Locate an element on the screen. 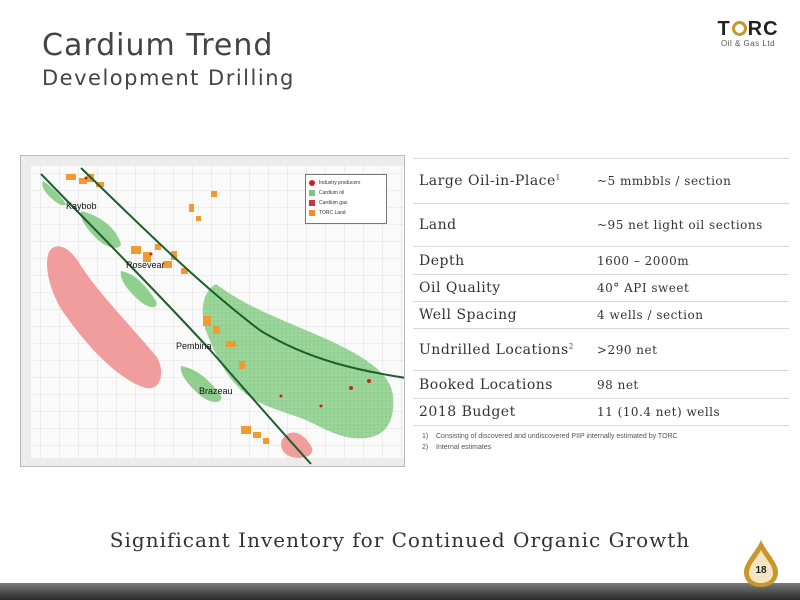 This screenshot has height=600, width=800. table-row: Depth 1600 – 2000m is located at coordinates (601, 260).